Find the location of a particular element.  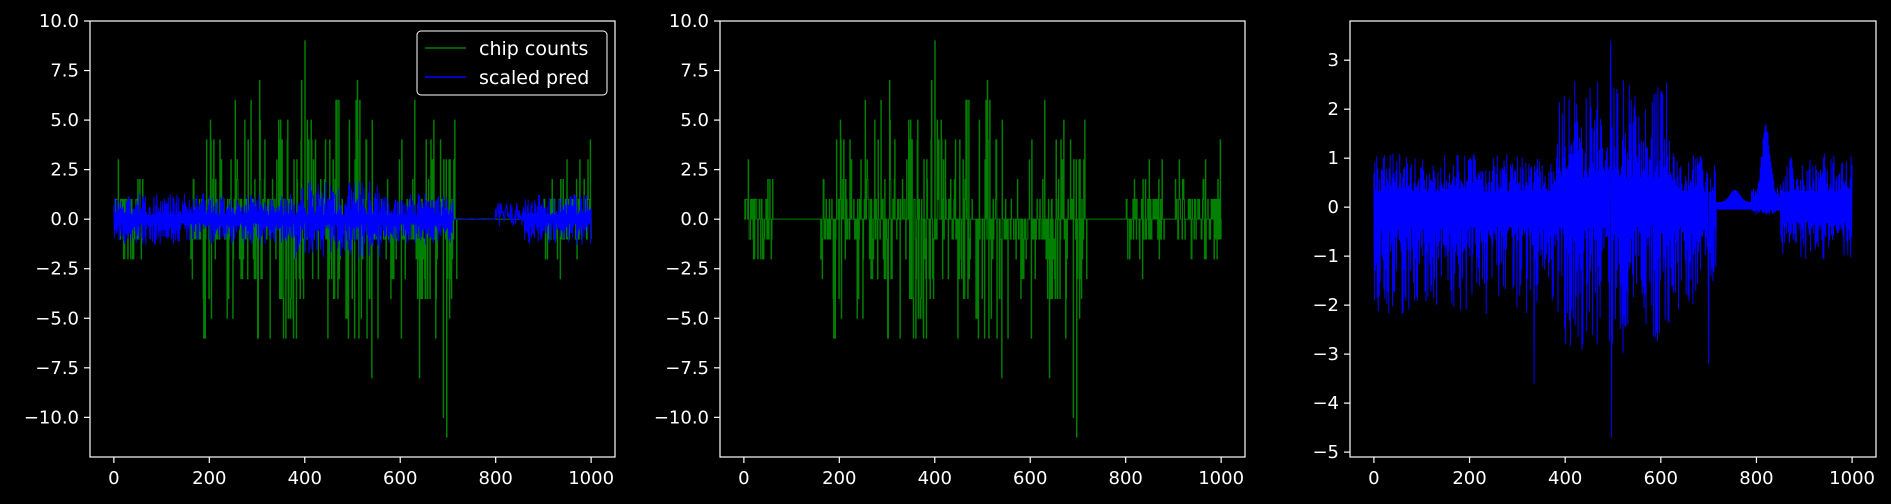

legend-label-chip-counts: chip counts is located at coordinates (533, 49).